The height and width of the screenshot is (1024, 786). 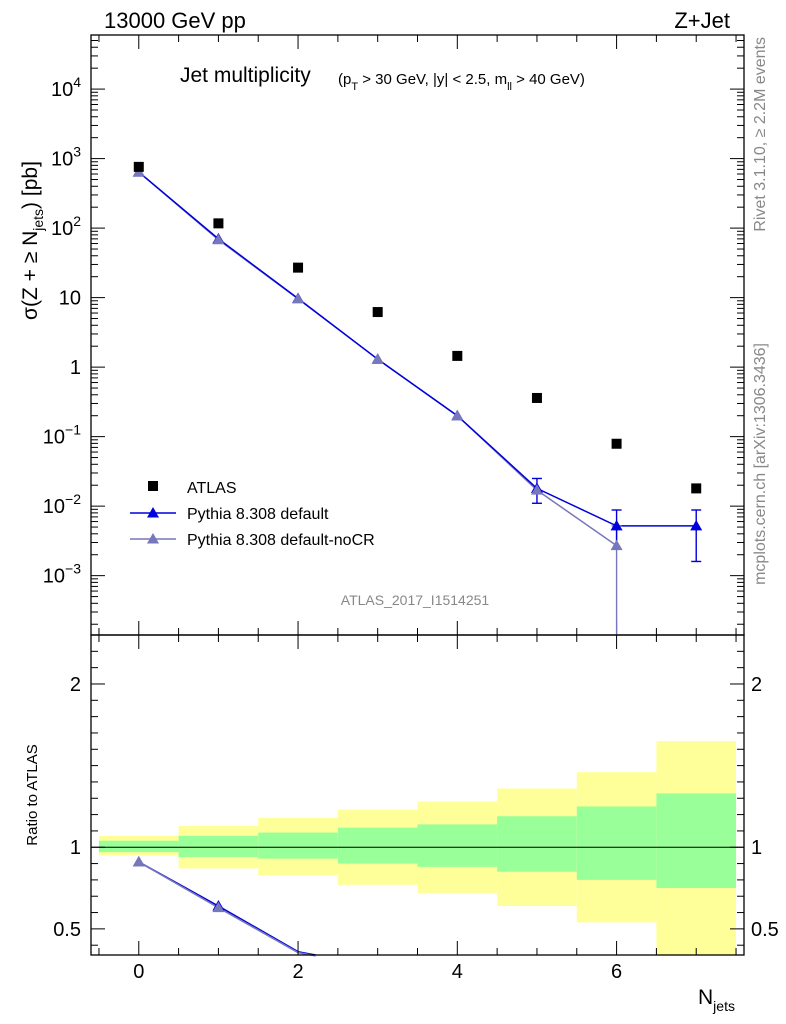 What do you see at coordinates (32, 794) in the screenshot?
I see `ratio-y-axis-label: Ratio to ATLAS` at bounding box center [32, 794].